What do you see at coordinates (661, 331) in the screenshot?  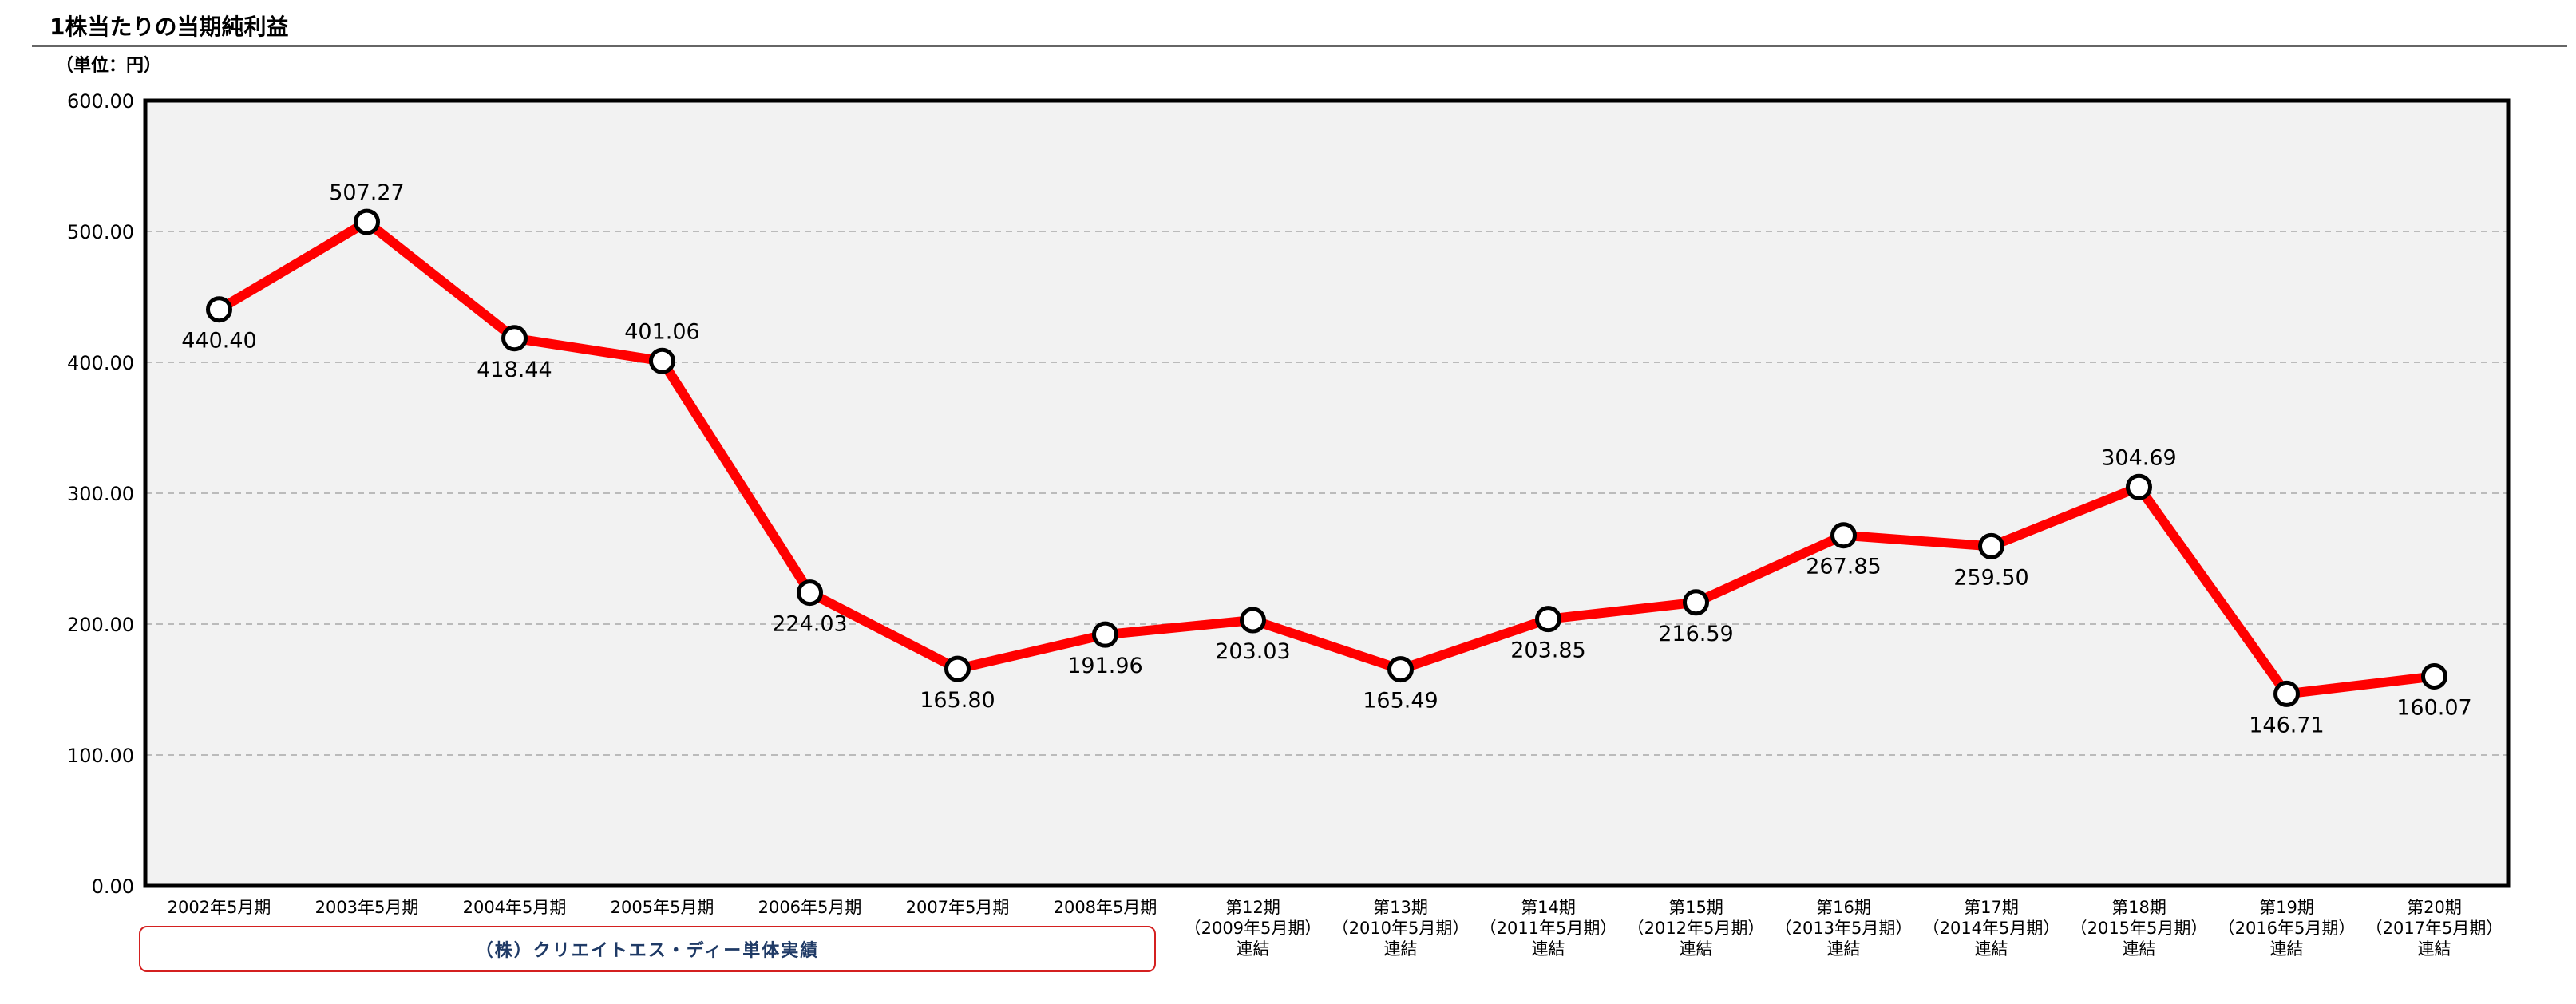 I see `data-label: 401.06` at bounding box center [661, 331].